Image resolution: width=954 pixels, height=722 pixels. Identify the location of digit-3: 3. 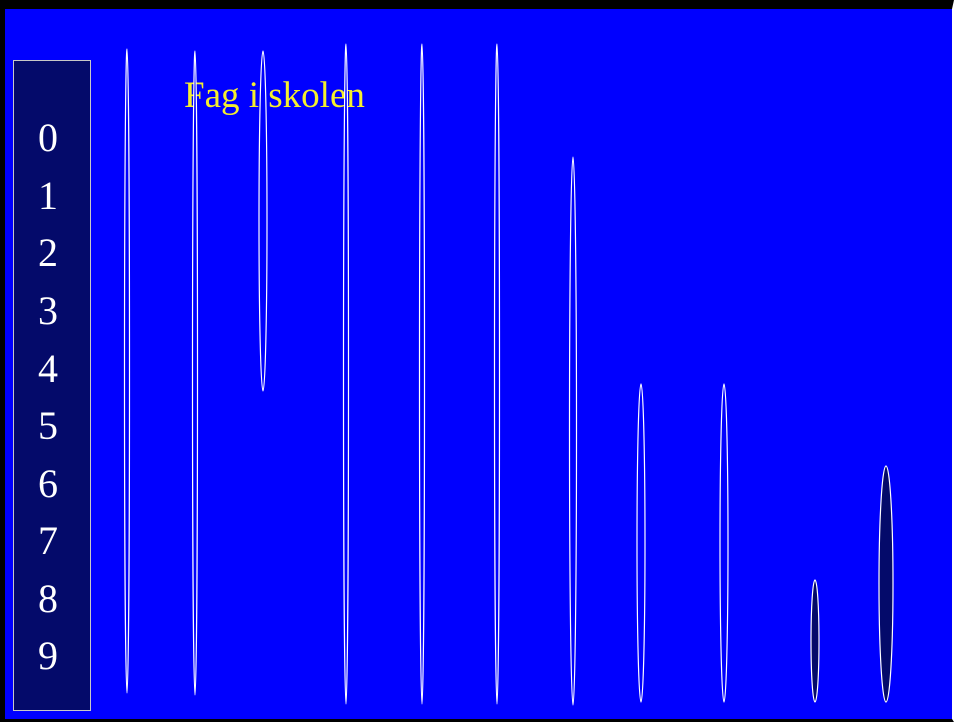
(48, 310).